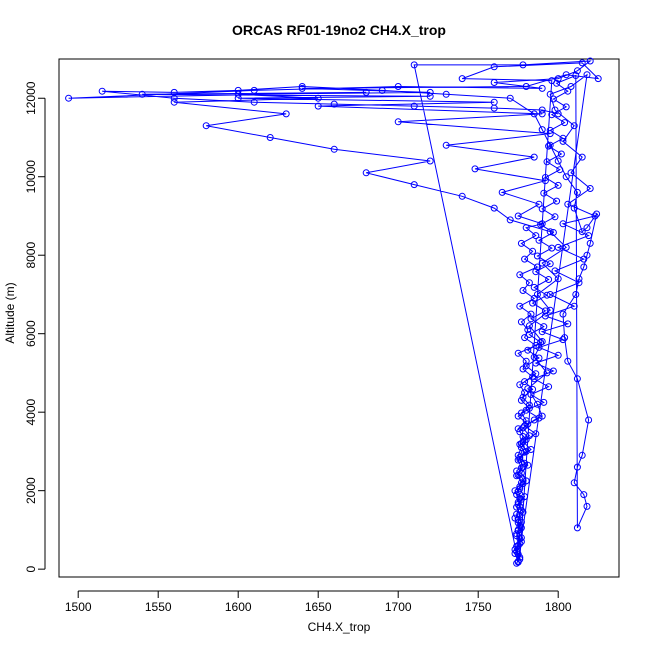 This screenshot has height=650, width=650. What do you see at coordinates (31, 333) in the screenshot?
I see `y-tick-label: 6000` at bounding box center [31, 333].